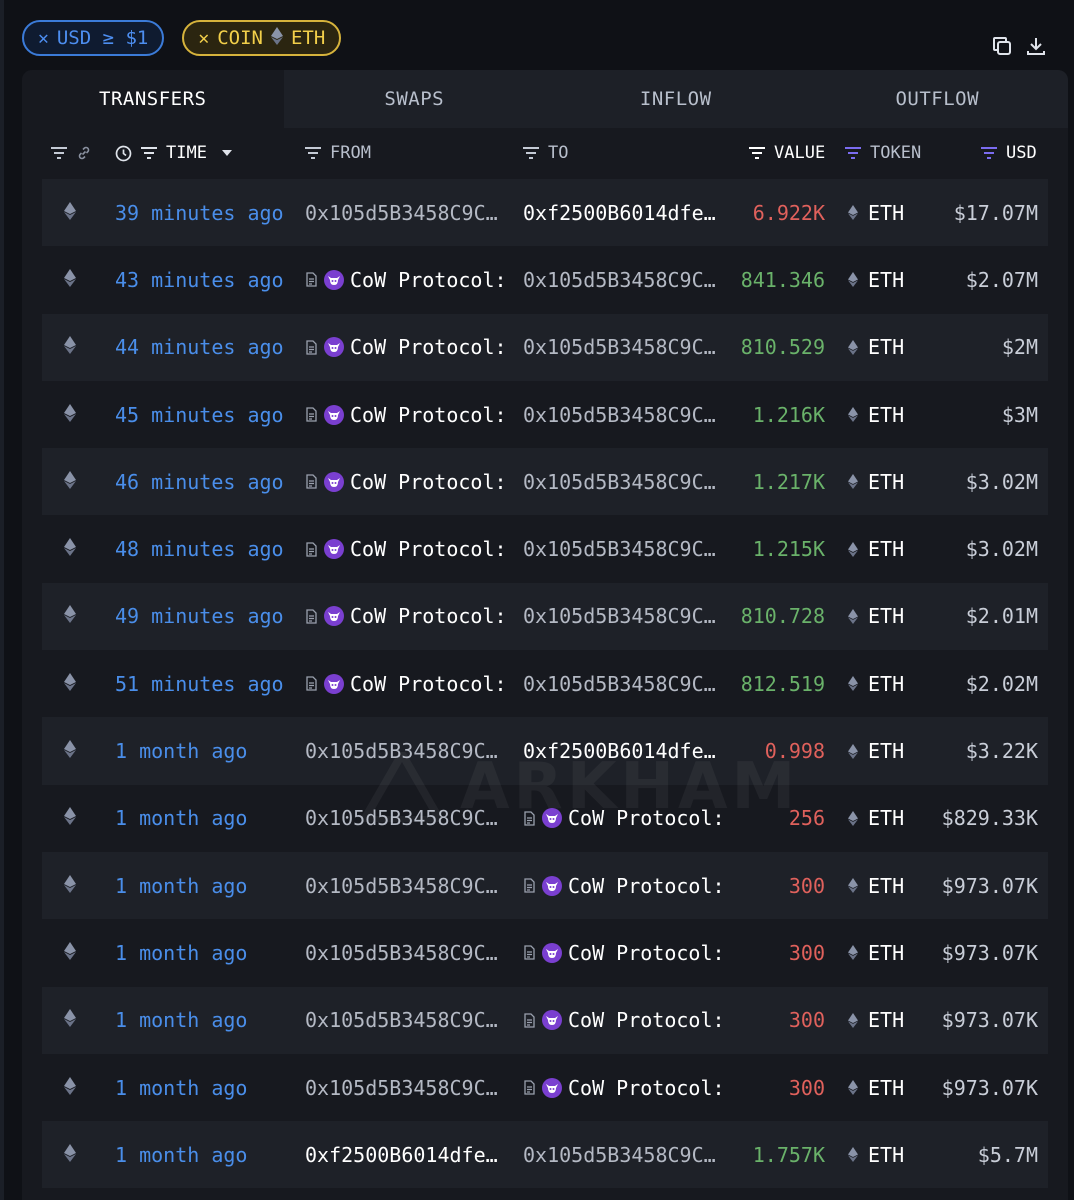 The height and width of the screenshot is (1200, 1074). I want to click on tab-swaps: SWAPS, so click(414, 99).